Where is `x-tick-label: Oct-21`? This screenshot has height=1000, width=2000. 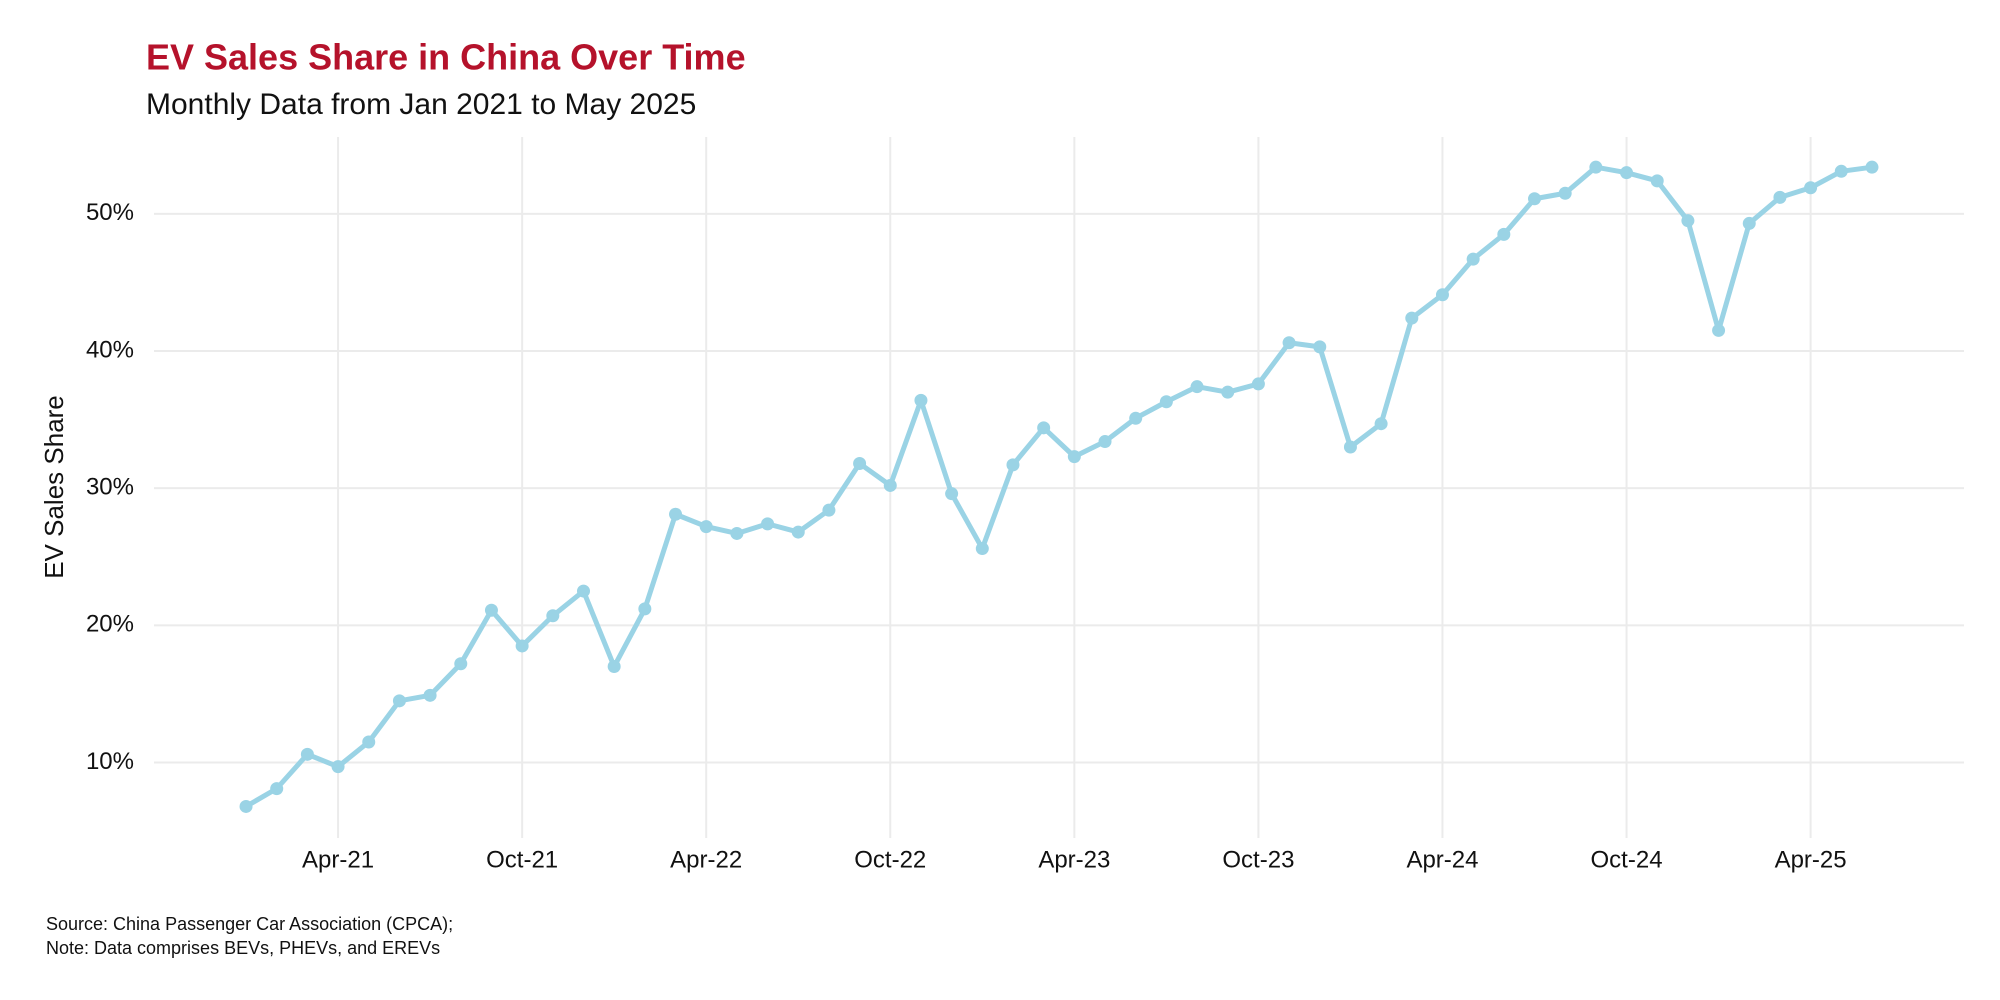 x-tick-label: Oct-21 is located at coordinates (522, 859).